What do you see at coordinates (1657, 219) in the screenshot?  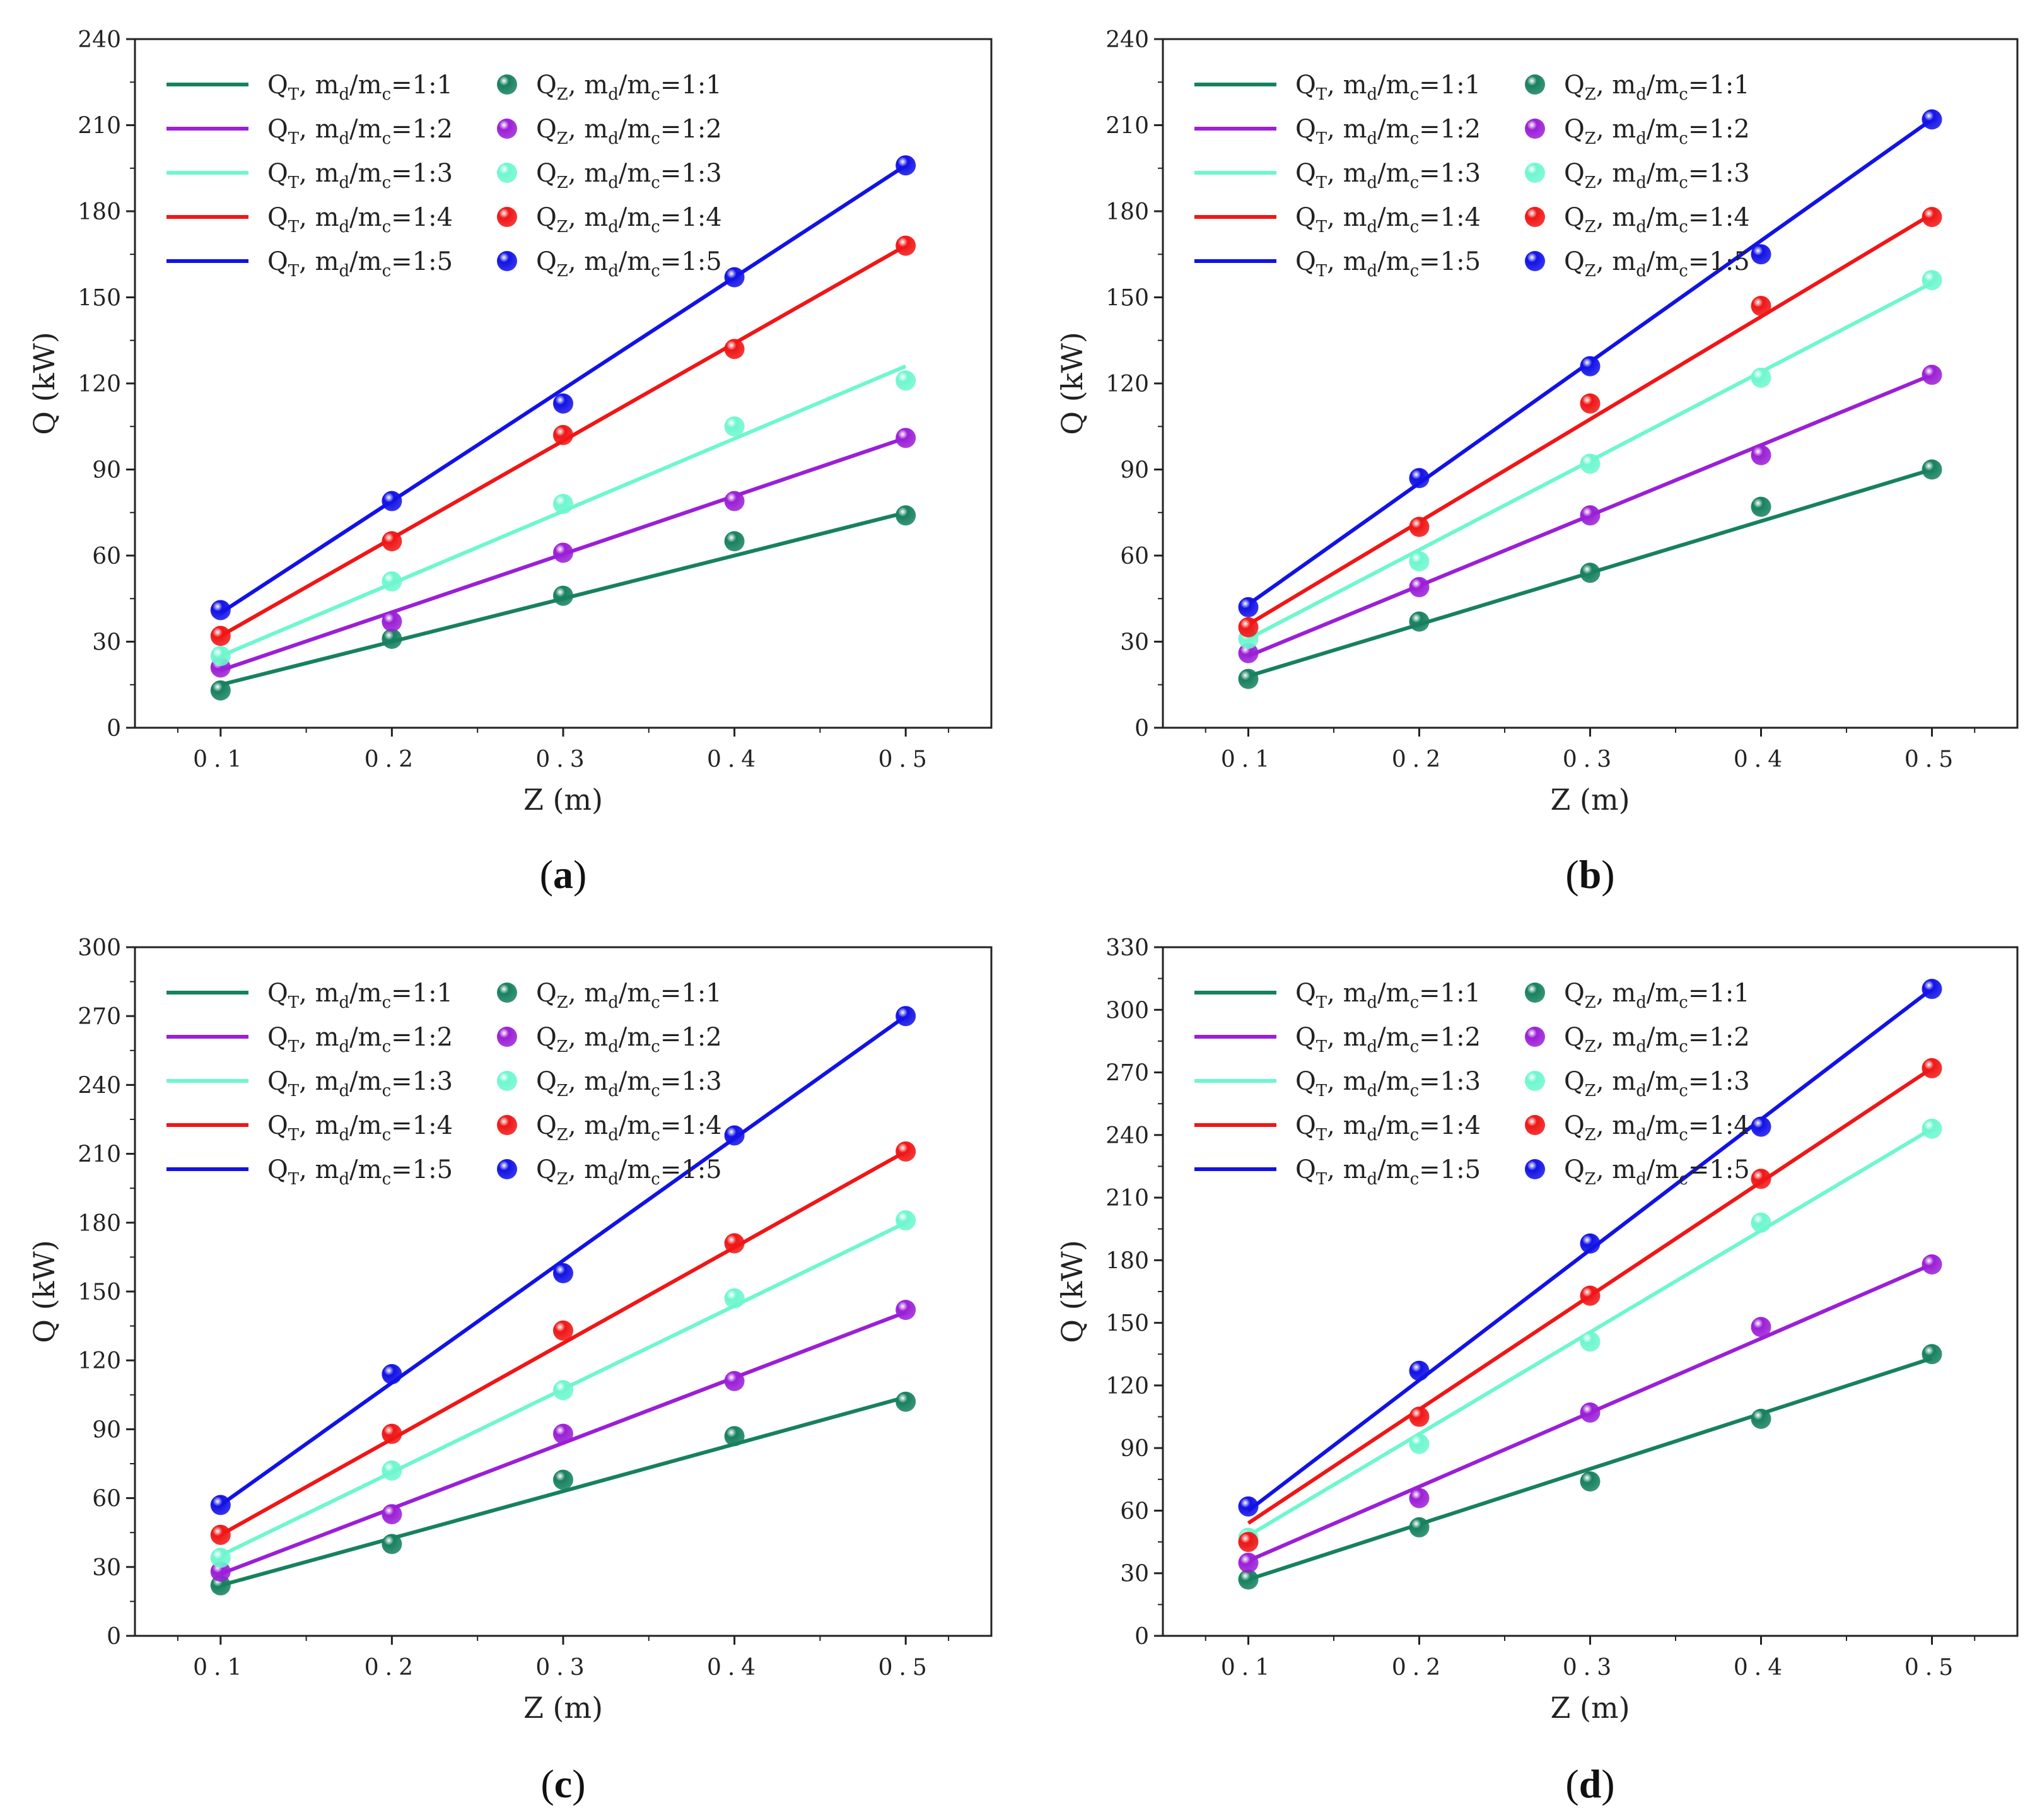 I see `legend-label-QZ: QZ, md/mc=1:4` at bounding box center [1657, 219].